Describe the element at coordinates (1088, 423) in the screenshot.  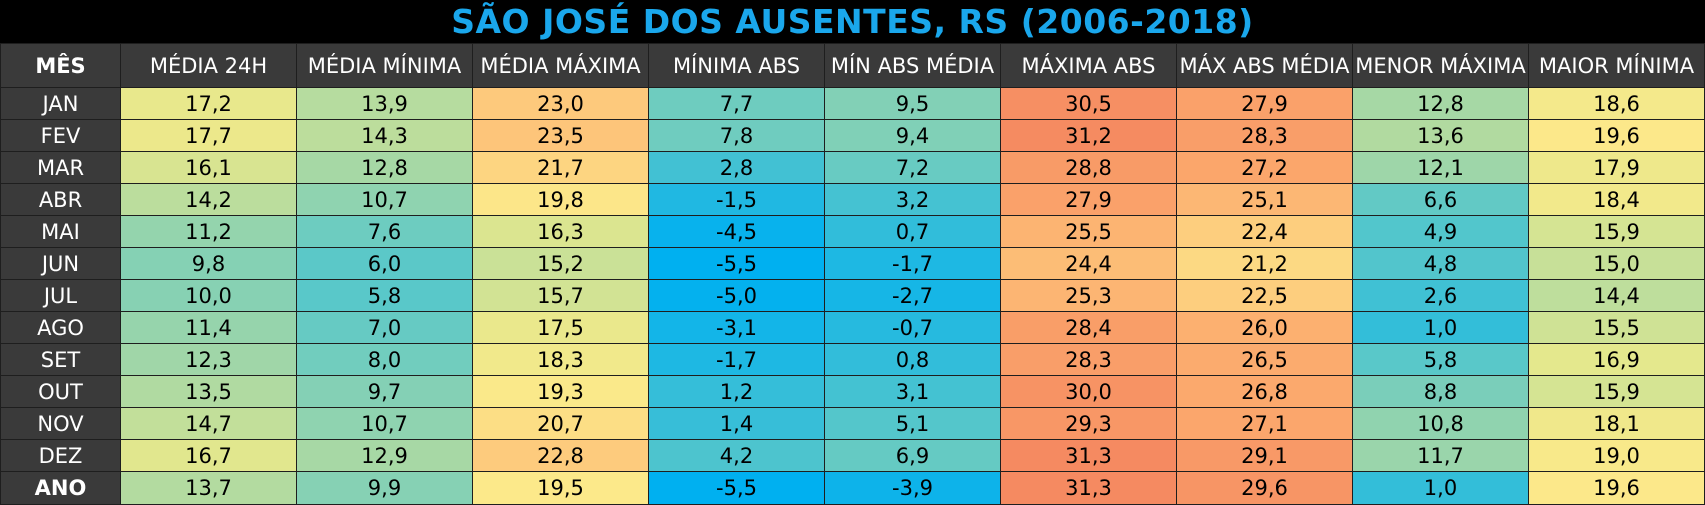
I see `value-cell: 29,3` at that location.